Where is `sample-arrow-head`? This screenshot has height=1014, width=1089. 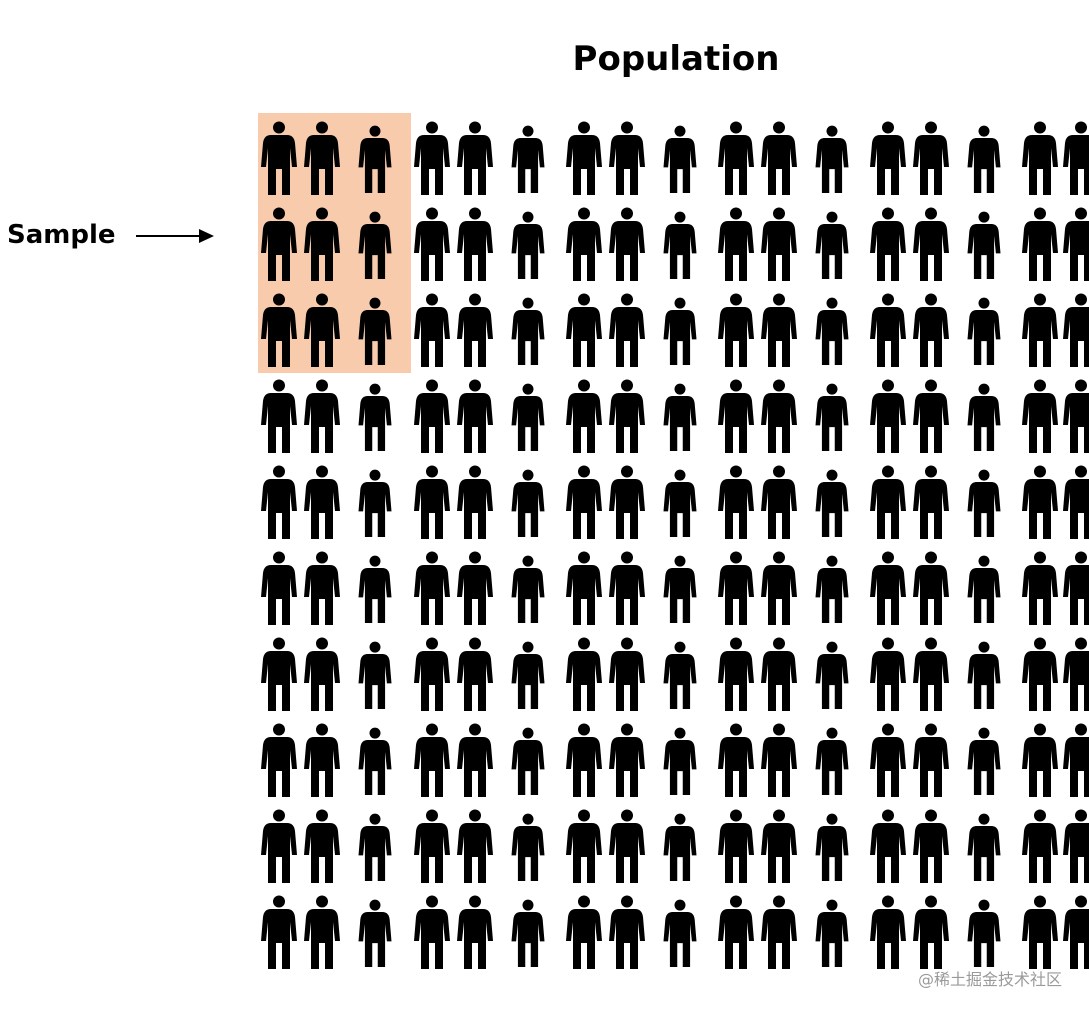
sample-arrow-head is located at coordinates (206, 236).